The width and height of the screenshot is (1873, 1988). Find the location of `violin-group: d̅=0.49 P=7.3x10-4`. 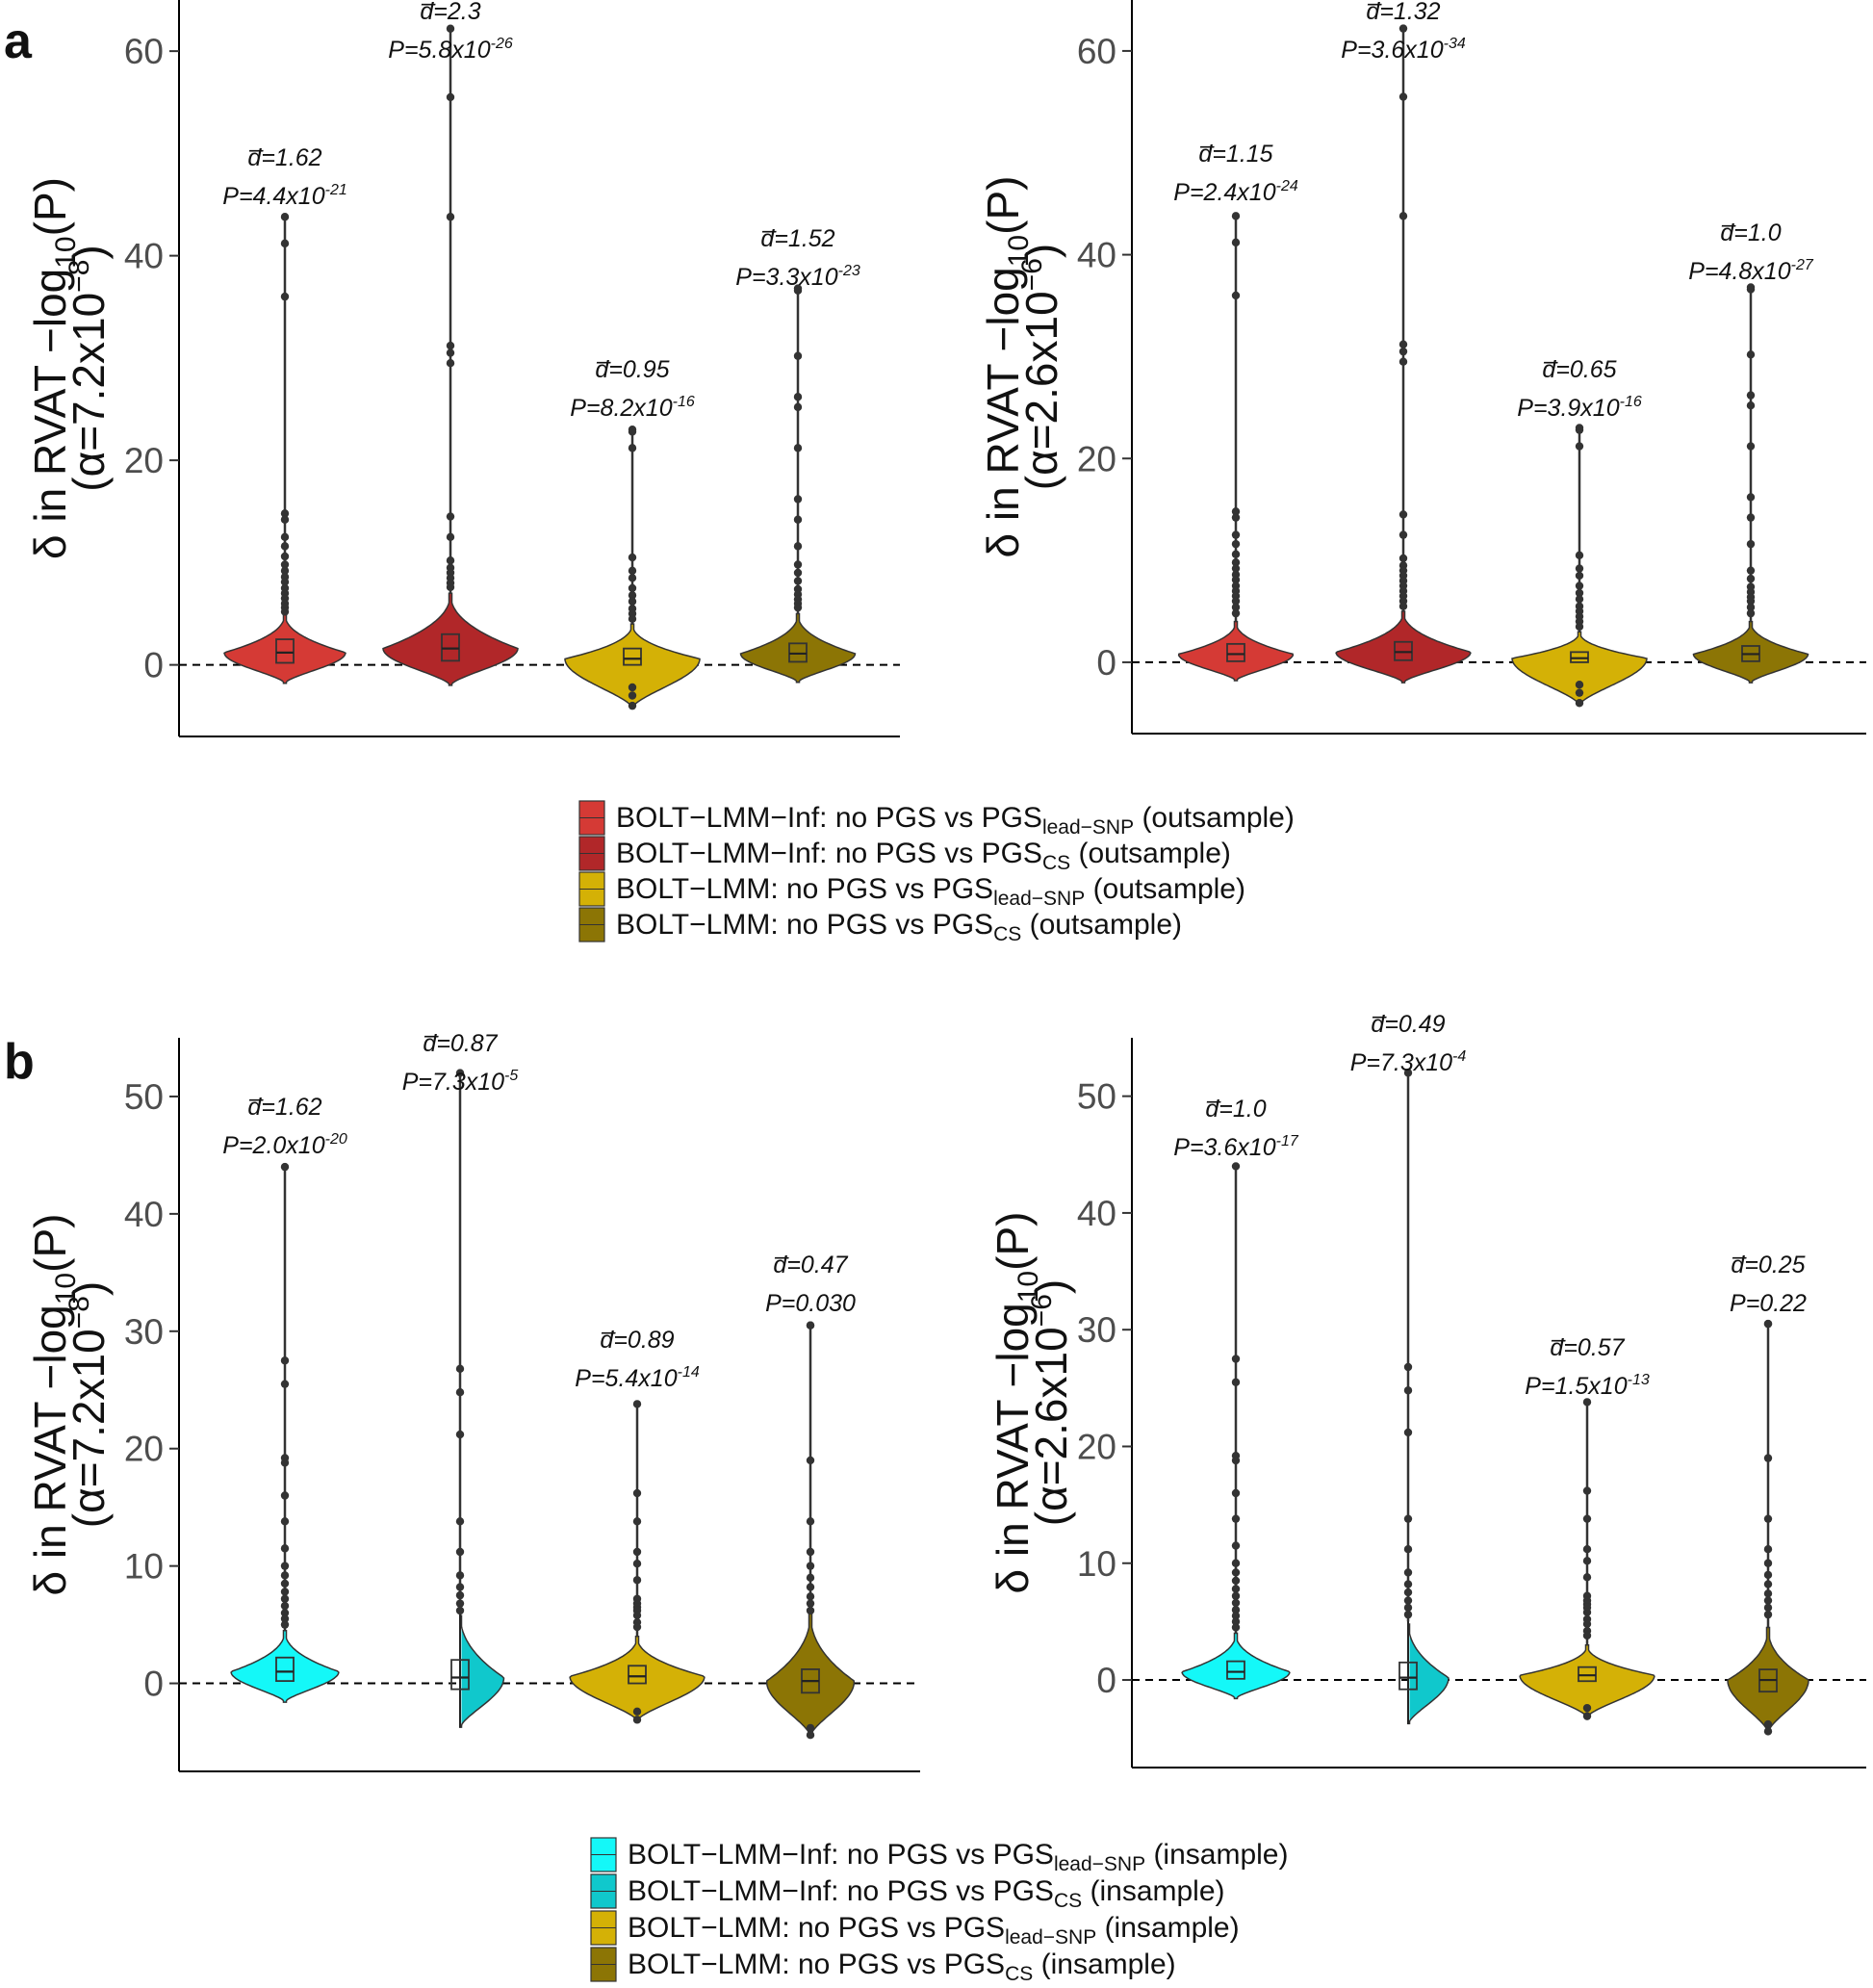

violin-group: d̅=0.49 P=7.3x10-4 is located at coordinates (1408, 1368).